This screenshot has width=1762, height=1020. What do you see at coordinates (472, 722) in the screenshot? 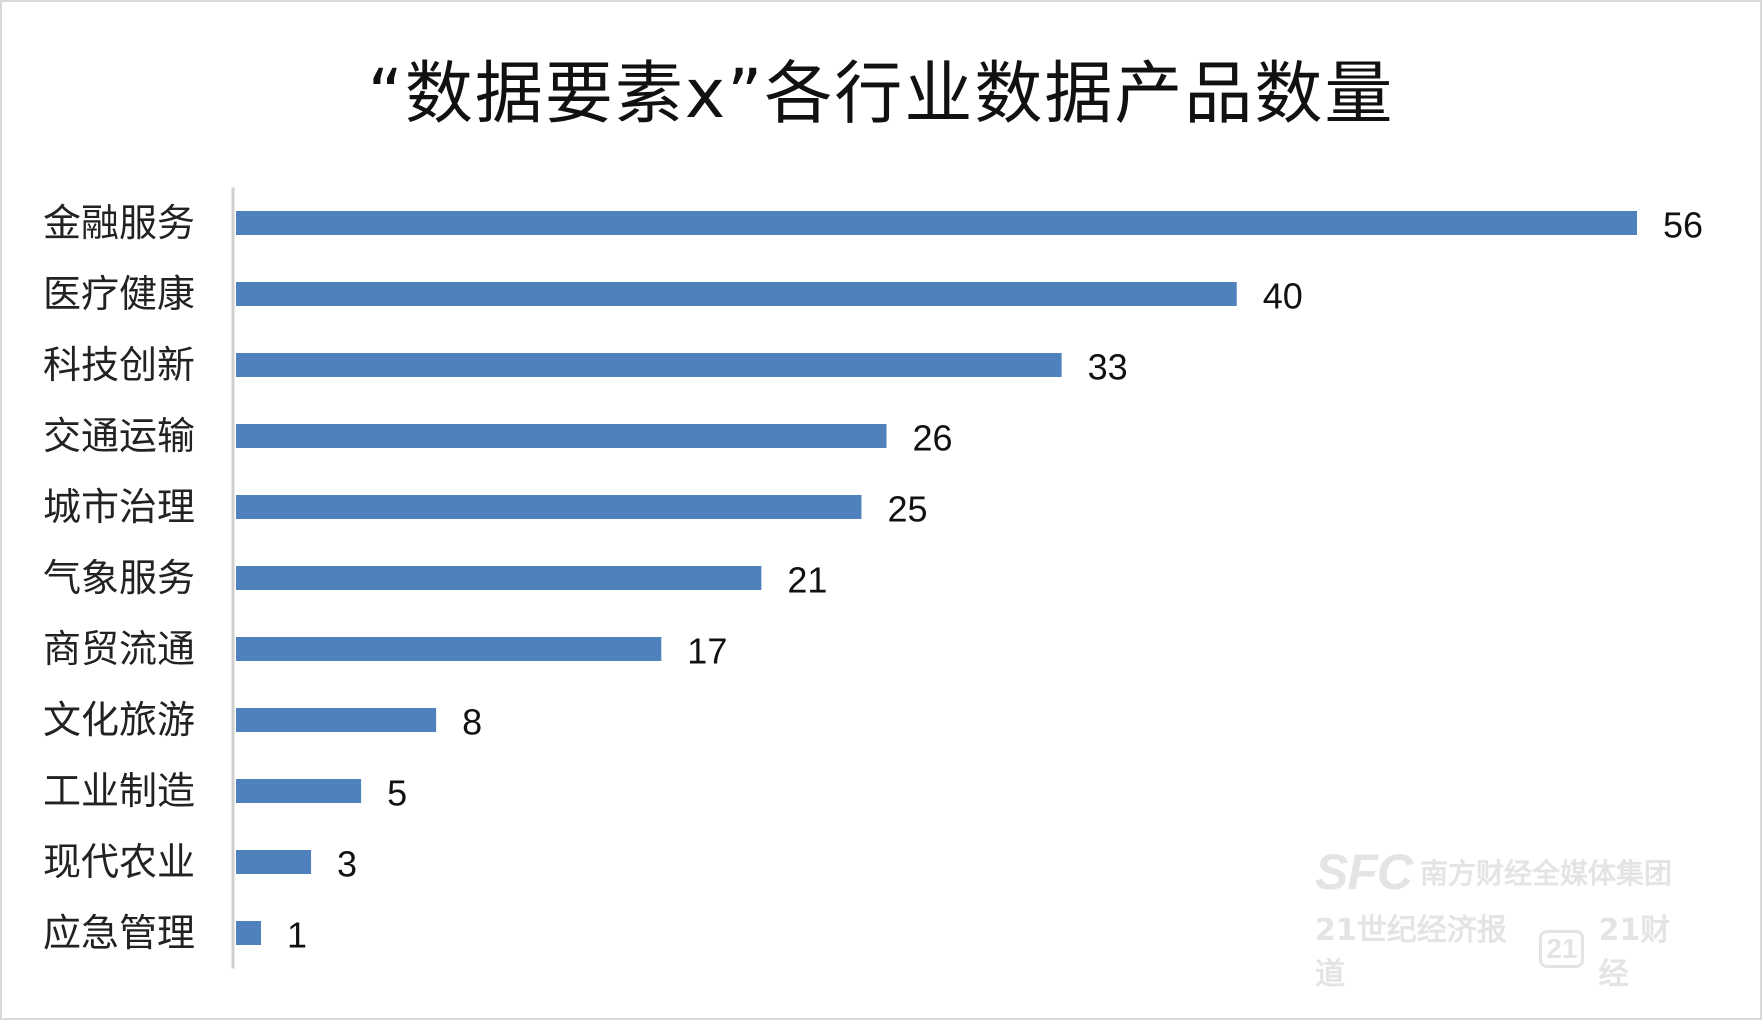
I see `value-label: 8` at bounding box center [472, 722].